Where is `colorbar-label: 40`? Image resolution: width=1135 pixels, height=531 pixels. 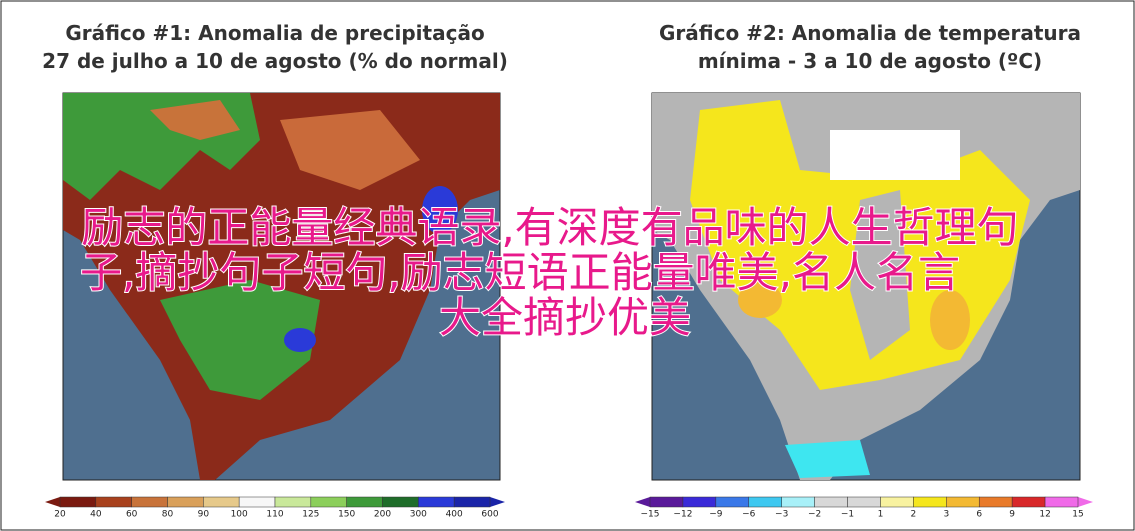 colorbar-label: 40 is located at coordinates (96, 515).